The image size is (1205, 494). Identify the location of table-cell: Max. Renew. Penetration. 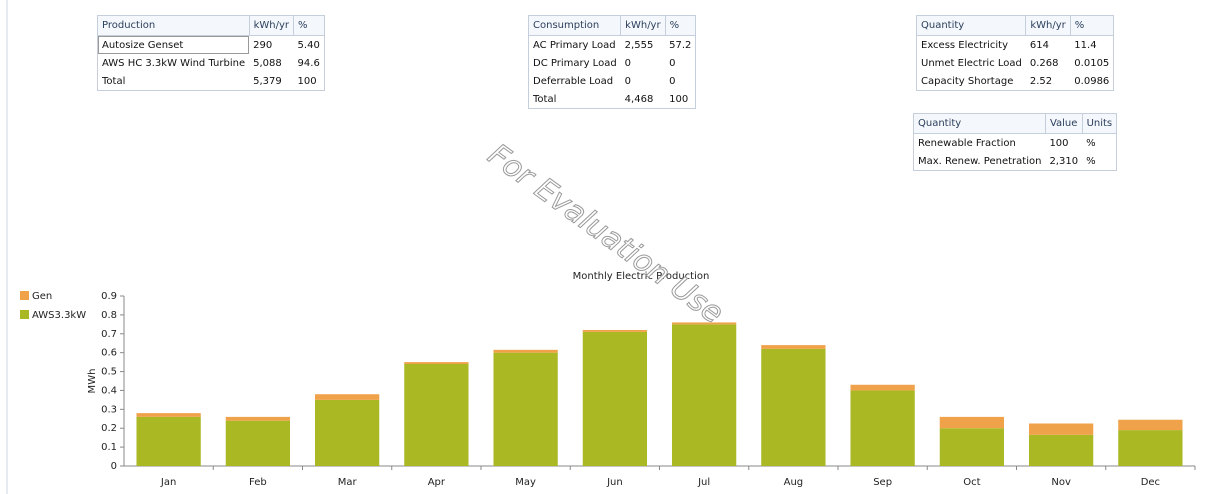
(980, 161).